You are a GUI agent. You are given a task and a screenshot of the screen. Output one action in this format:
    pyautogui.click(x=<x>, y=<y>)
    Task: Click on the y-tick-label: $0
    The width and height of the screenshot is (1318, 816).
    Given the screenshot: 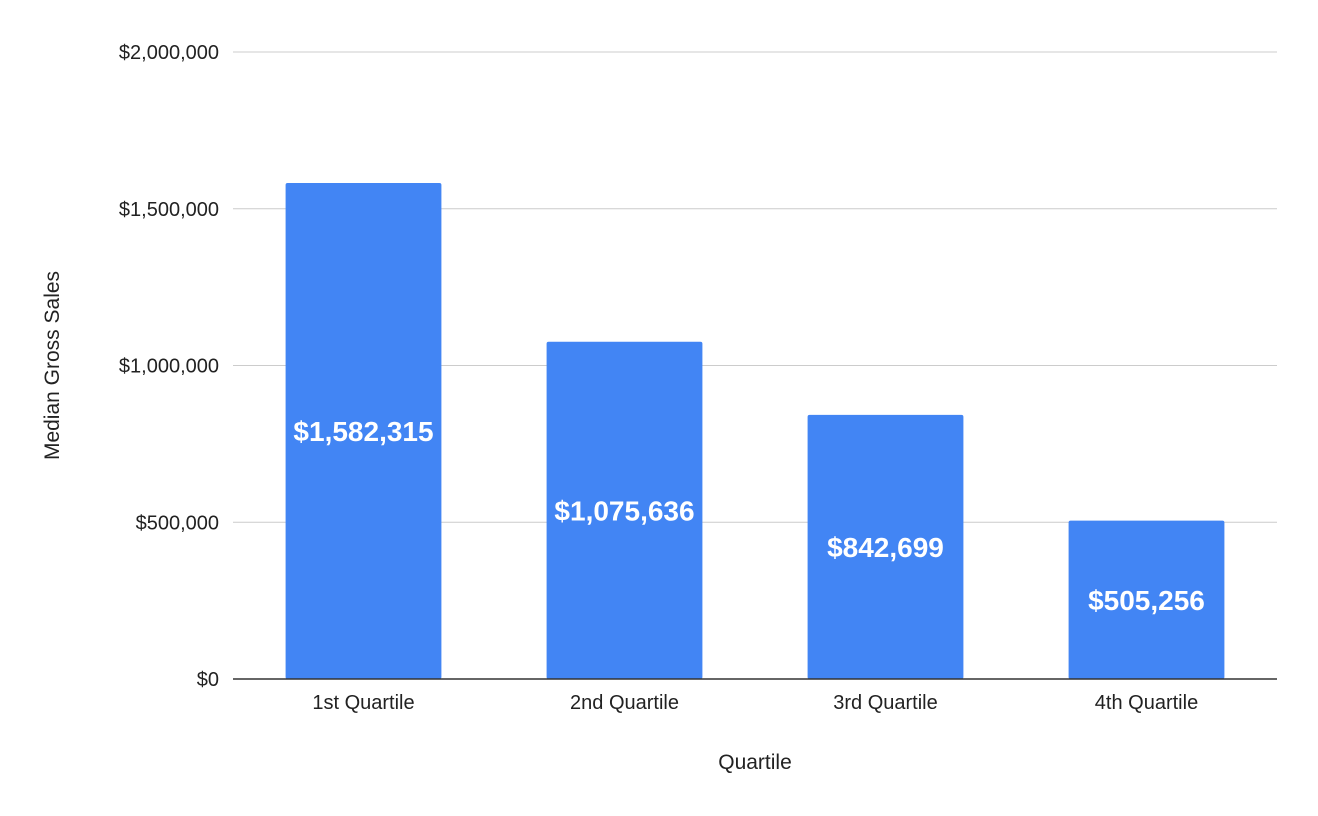 What is the action you would take?
    pyautogui.click(x=208, y=680)
    